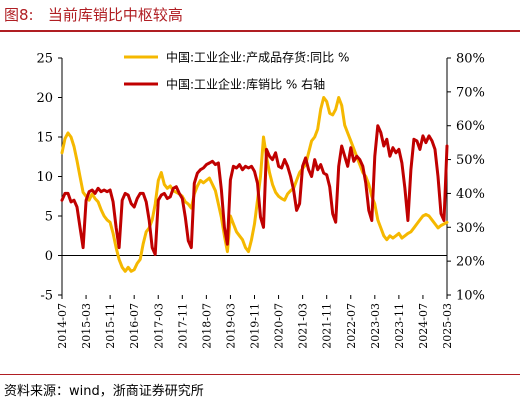 This screenshot has width=520, height=401. I want to click on left-tick-label: -5, so click(46, 296).